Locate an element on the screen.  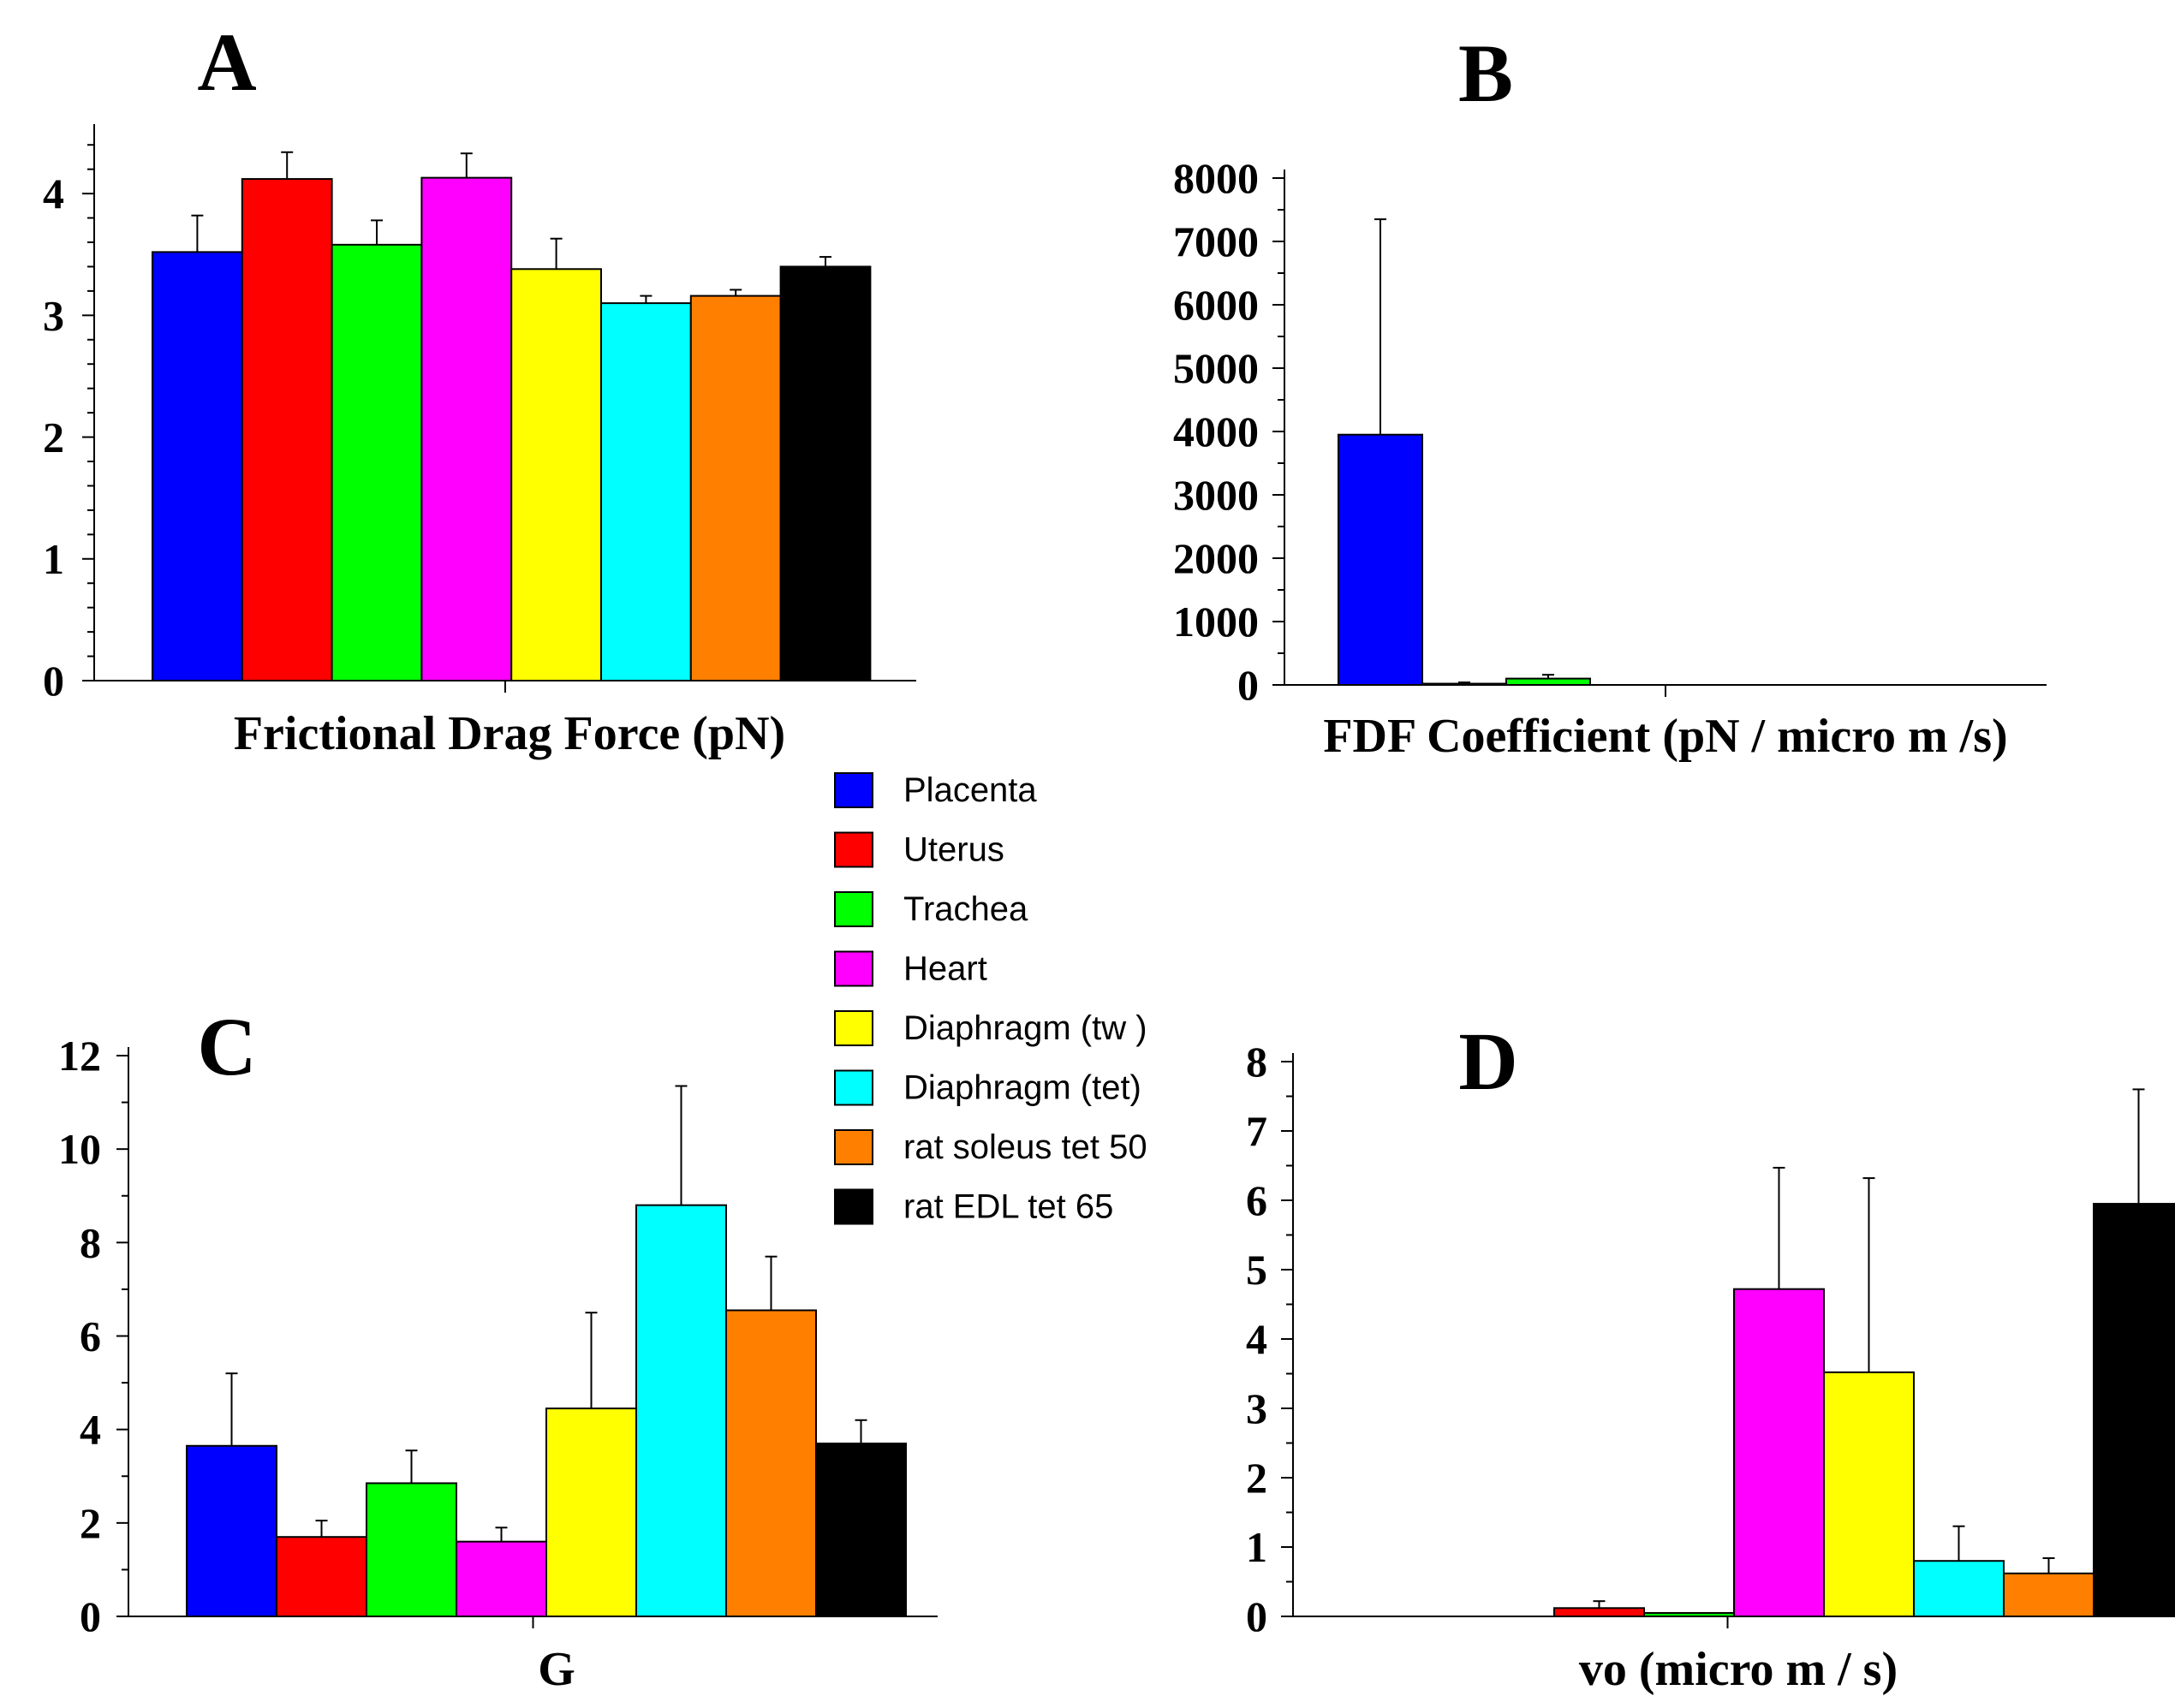
y-tick-label-c-6: 12 is located at coordinates (80, 1056).